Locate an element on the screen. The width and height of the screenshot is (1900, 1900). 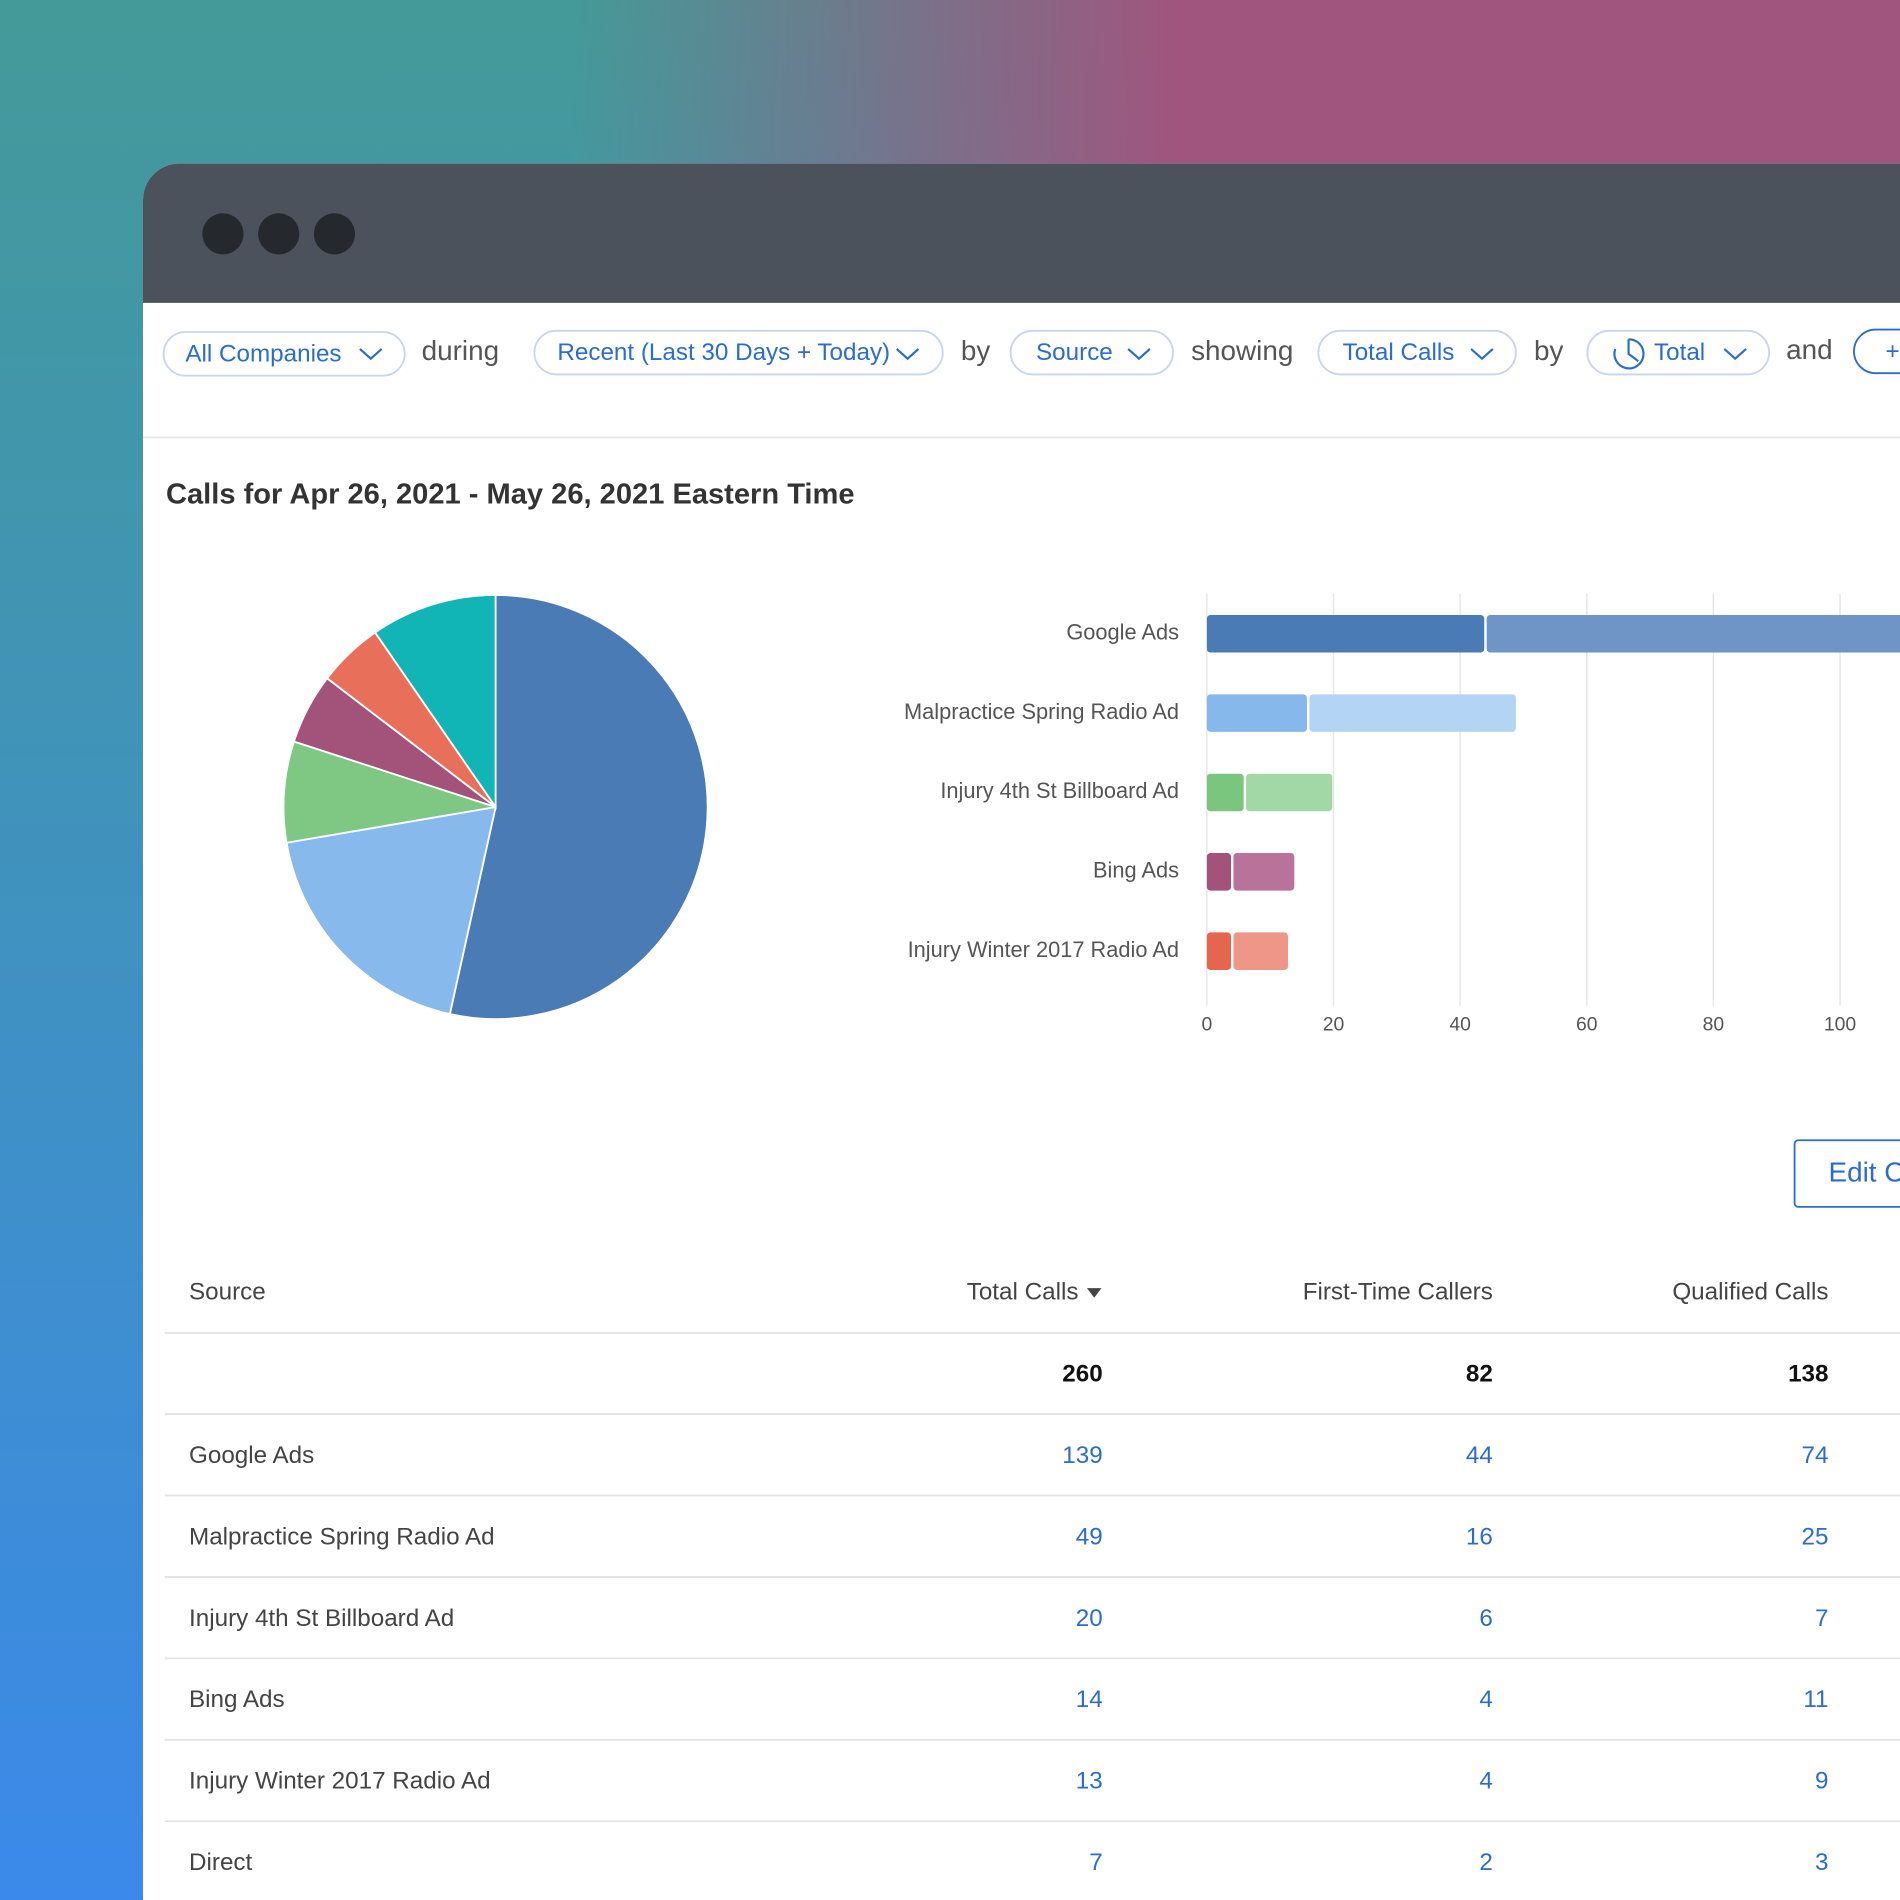
filter-label: Recent (Last 30 Days + Today) is located at coordinates (723, 352).